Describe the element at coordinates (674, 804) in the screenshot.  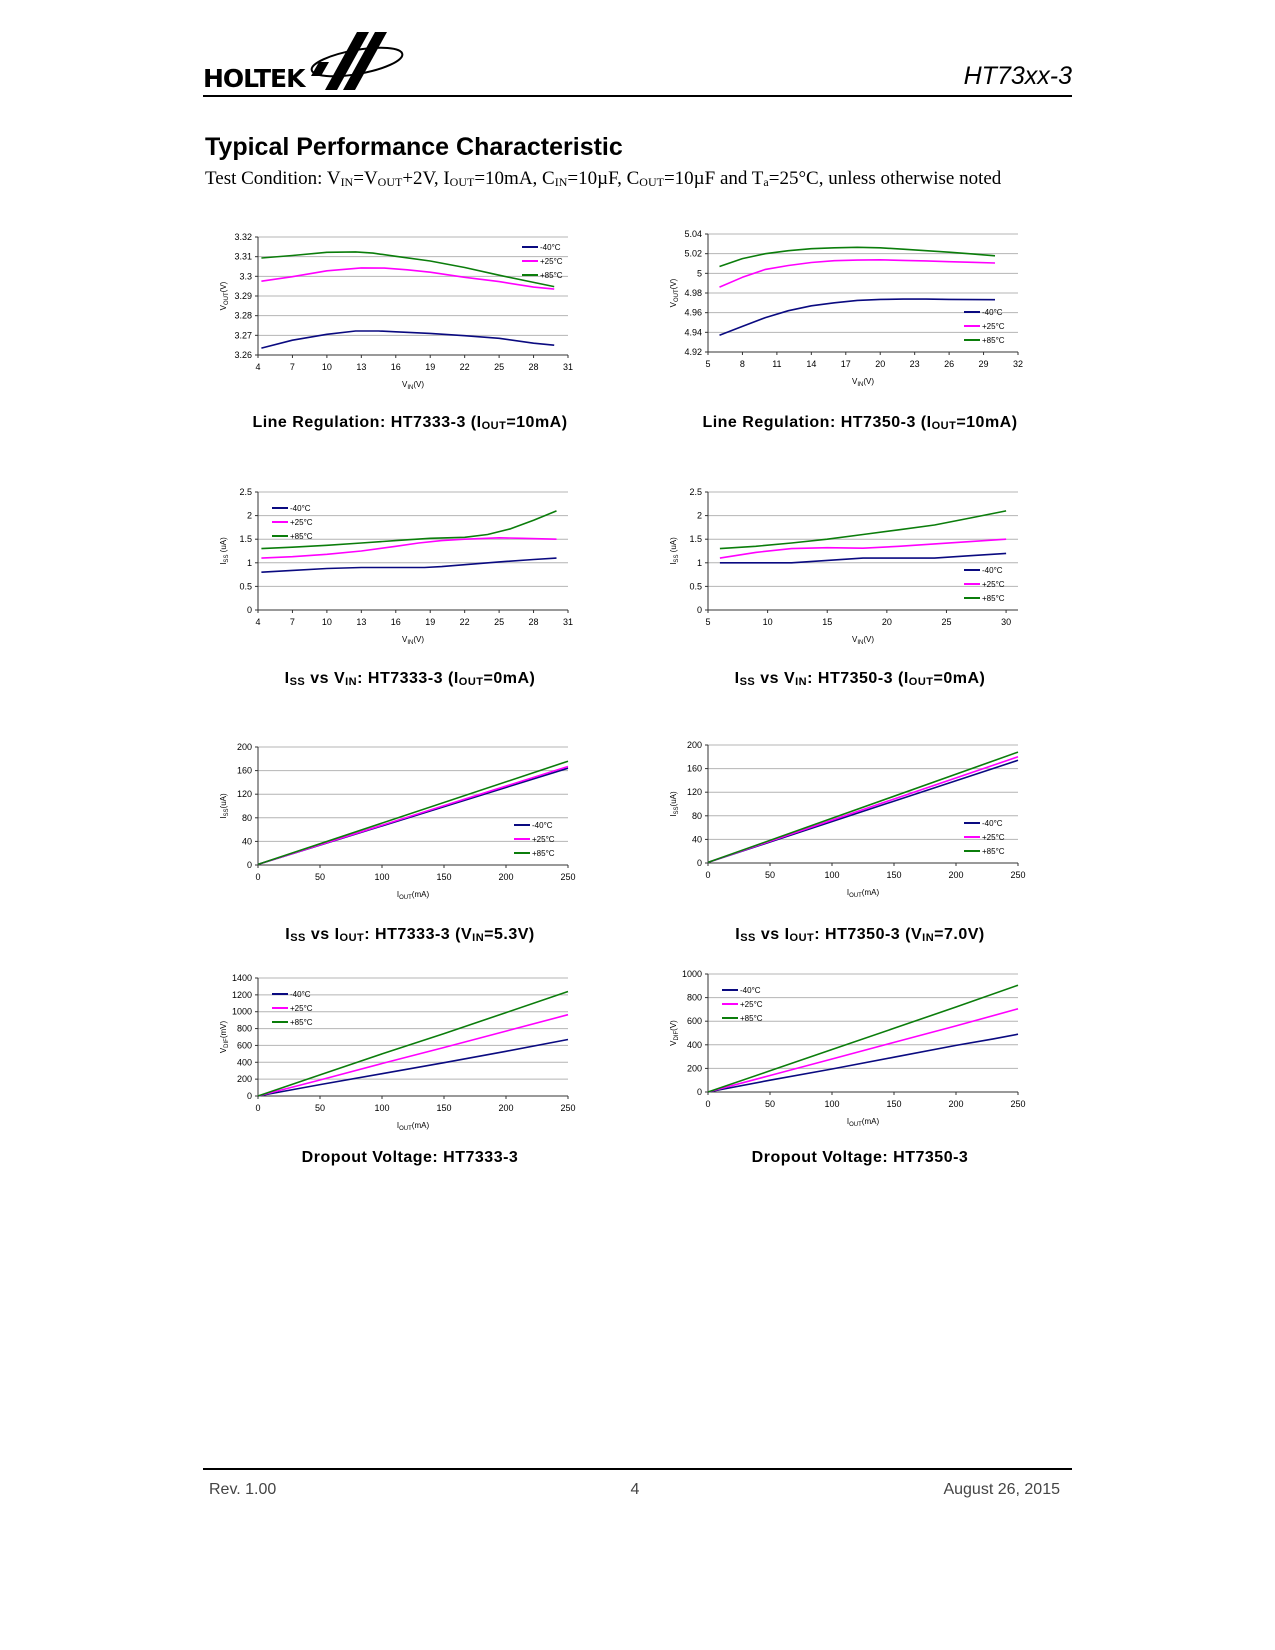
I see `y-axis-label: ISS(uA)` at that location.